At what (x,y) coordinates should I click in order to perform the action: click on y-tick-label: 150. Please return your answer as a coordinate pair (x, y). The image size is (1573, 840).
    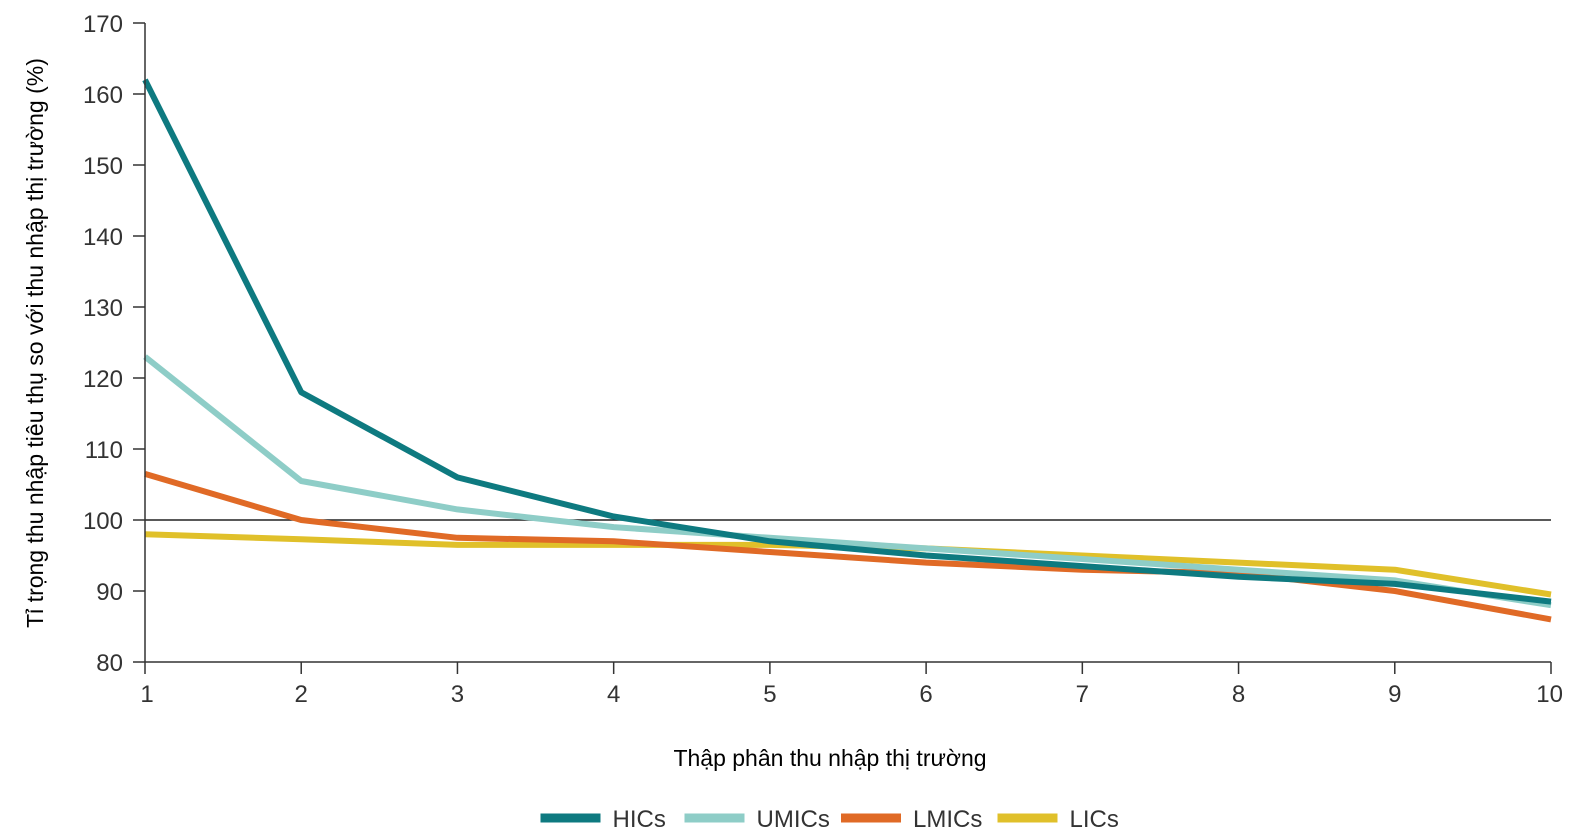
    Looking at the image, I should click on (103, 166).